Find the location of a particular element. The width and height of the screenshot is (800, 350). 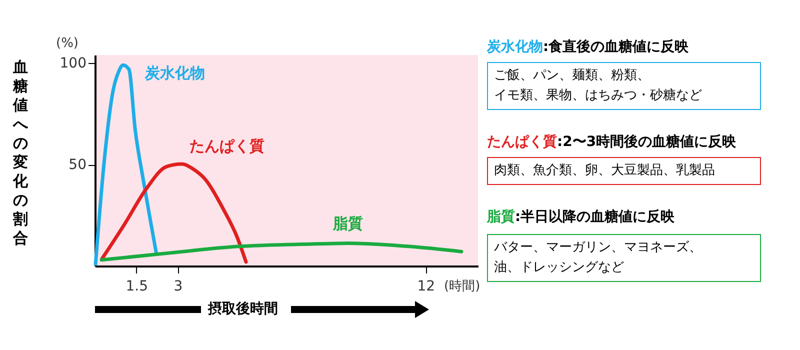

series-label: 炭水化物 is located at coordinates (175, 73).